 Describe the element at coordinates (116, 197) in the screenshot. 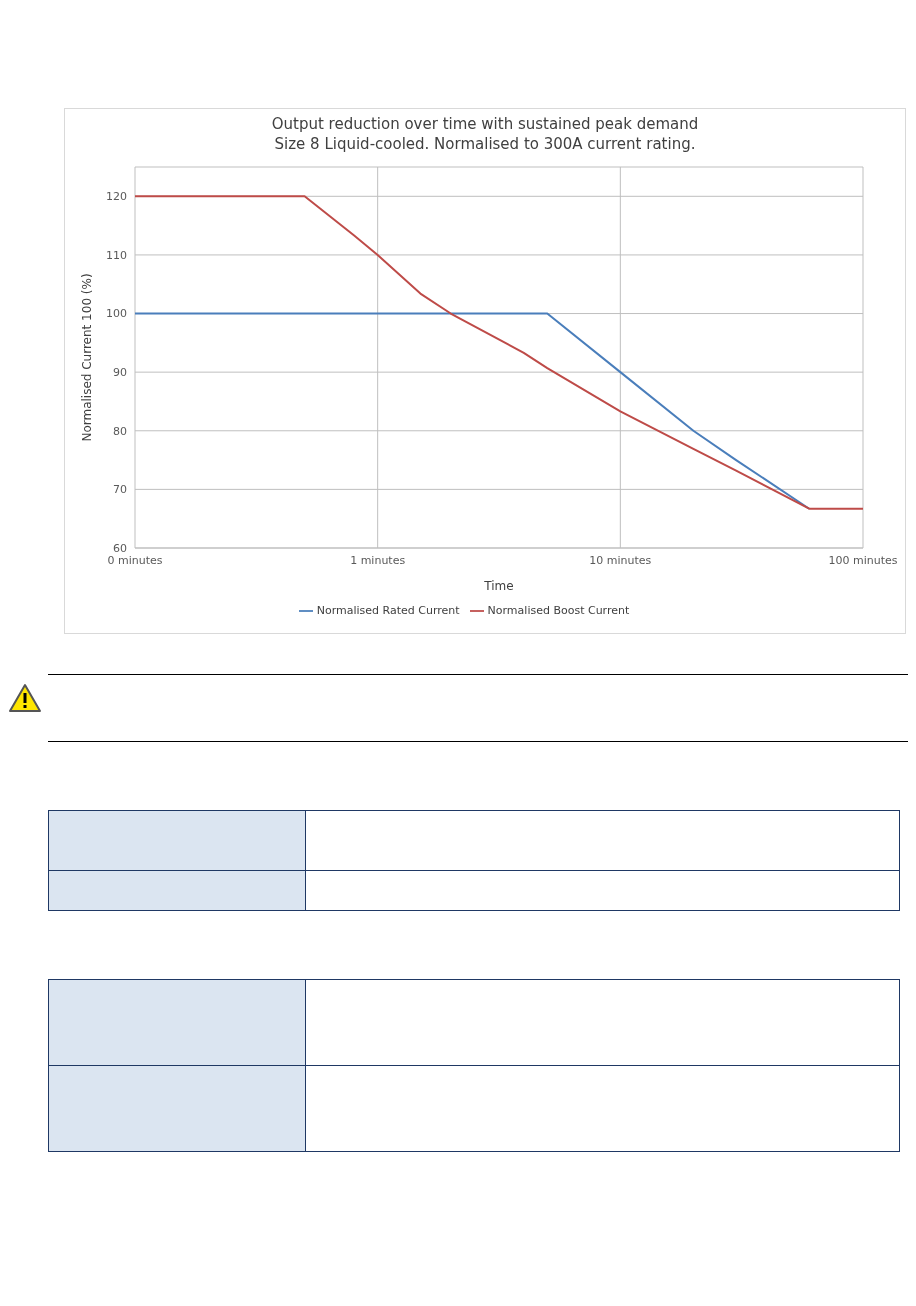

I see `y-tick-label: 120` at that location.